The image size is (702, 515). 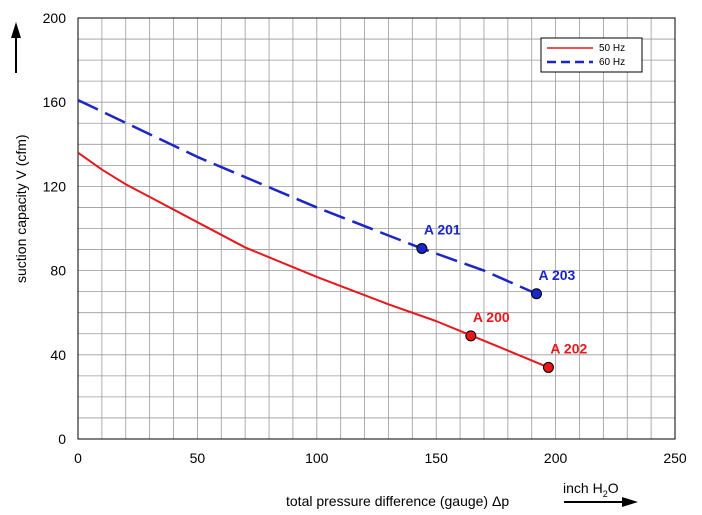 I want to click on data-point-label: A 200, so click(x=491, y=317).